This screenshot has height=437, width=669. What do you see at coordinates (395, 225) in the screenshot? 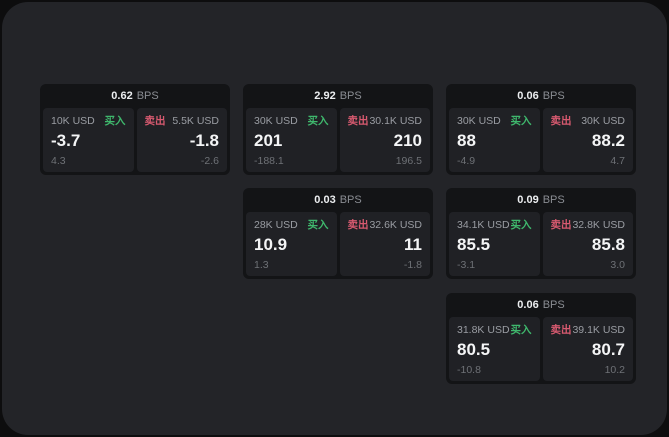
I see `sell-size: 32.6K USD` at bounding box center [395, 225].